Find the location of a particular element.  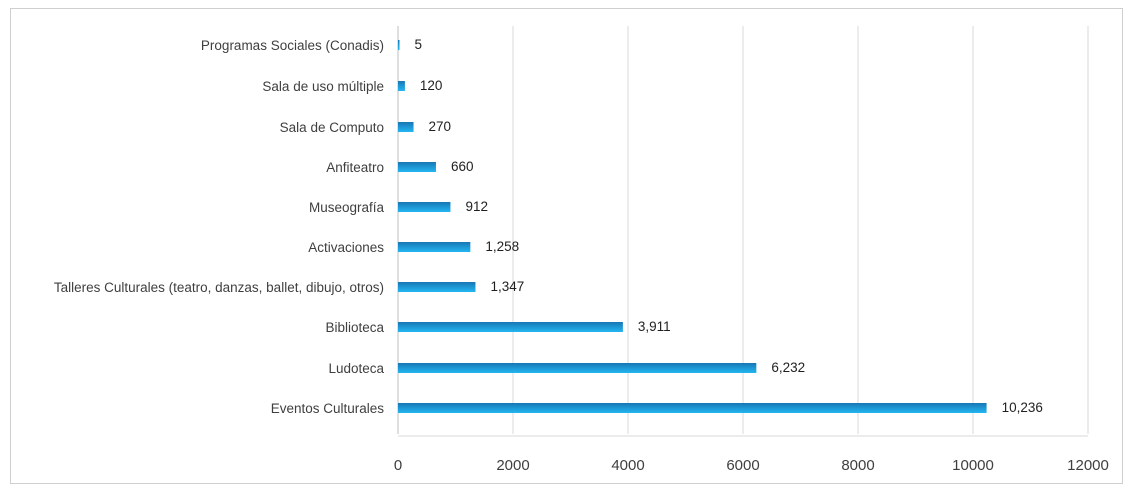

category-label: Programas Sociales (Conadis) is located at coordinates (292, 45).